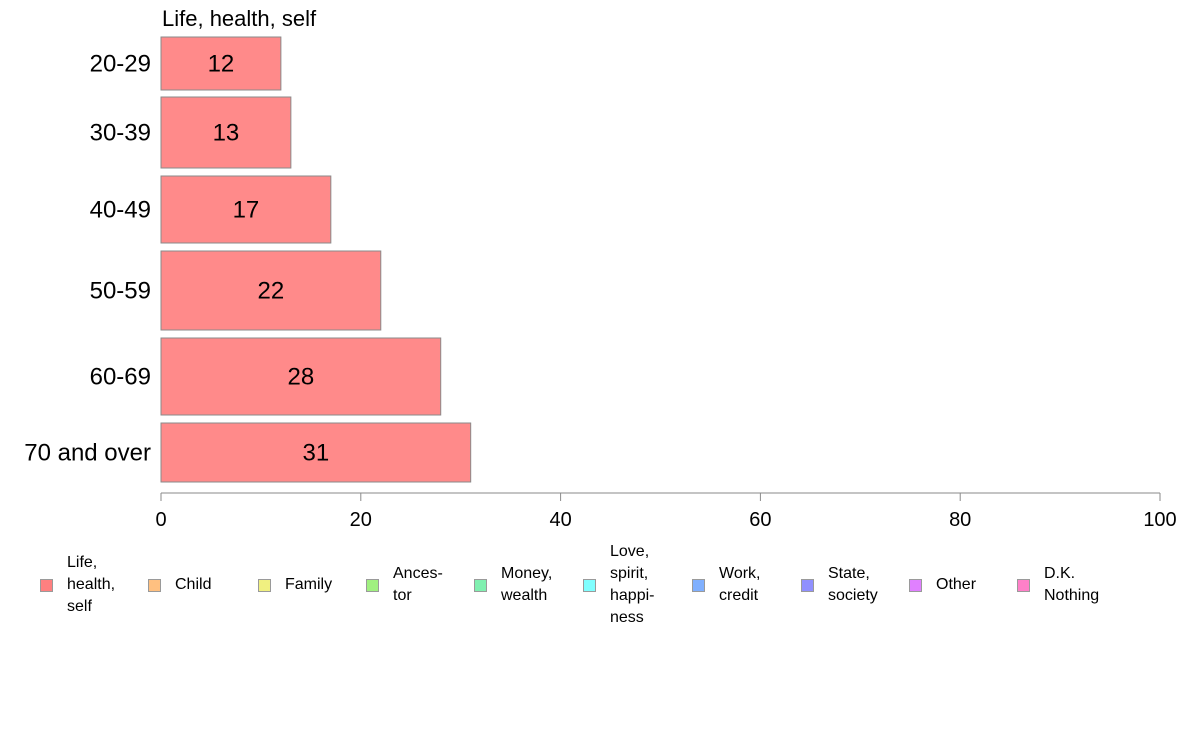 The height and width of the screenshot is (736, 1188). Describe the element at coordinates (418, 584) in the screenshot. I see `legend-label-3: Ances- tor` at that location.